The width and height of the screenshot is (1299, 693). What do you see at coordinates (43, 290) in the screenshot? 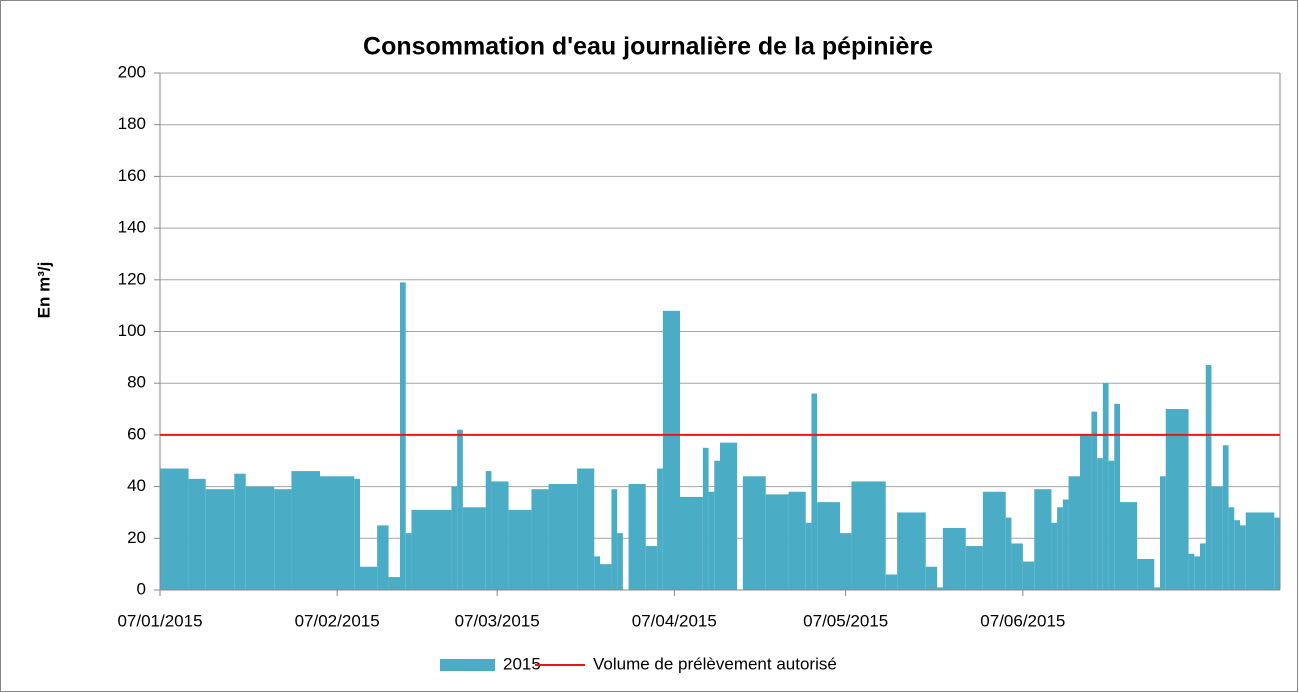
I see `y-axis-label: En m³/j` at bounding box center [43, 290].